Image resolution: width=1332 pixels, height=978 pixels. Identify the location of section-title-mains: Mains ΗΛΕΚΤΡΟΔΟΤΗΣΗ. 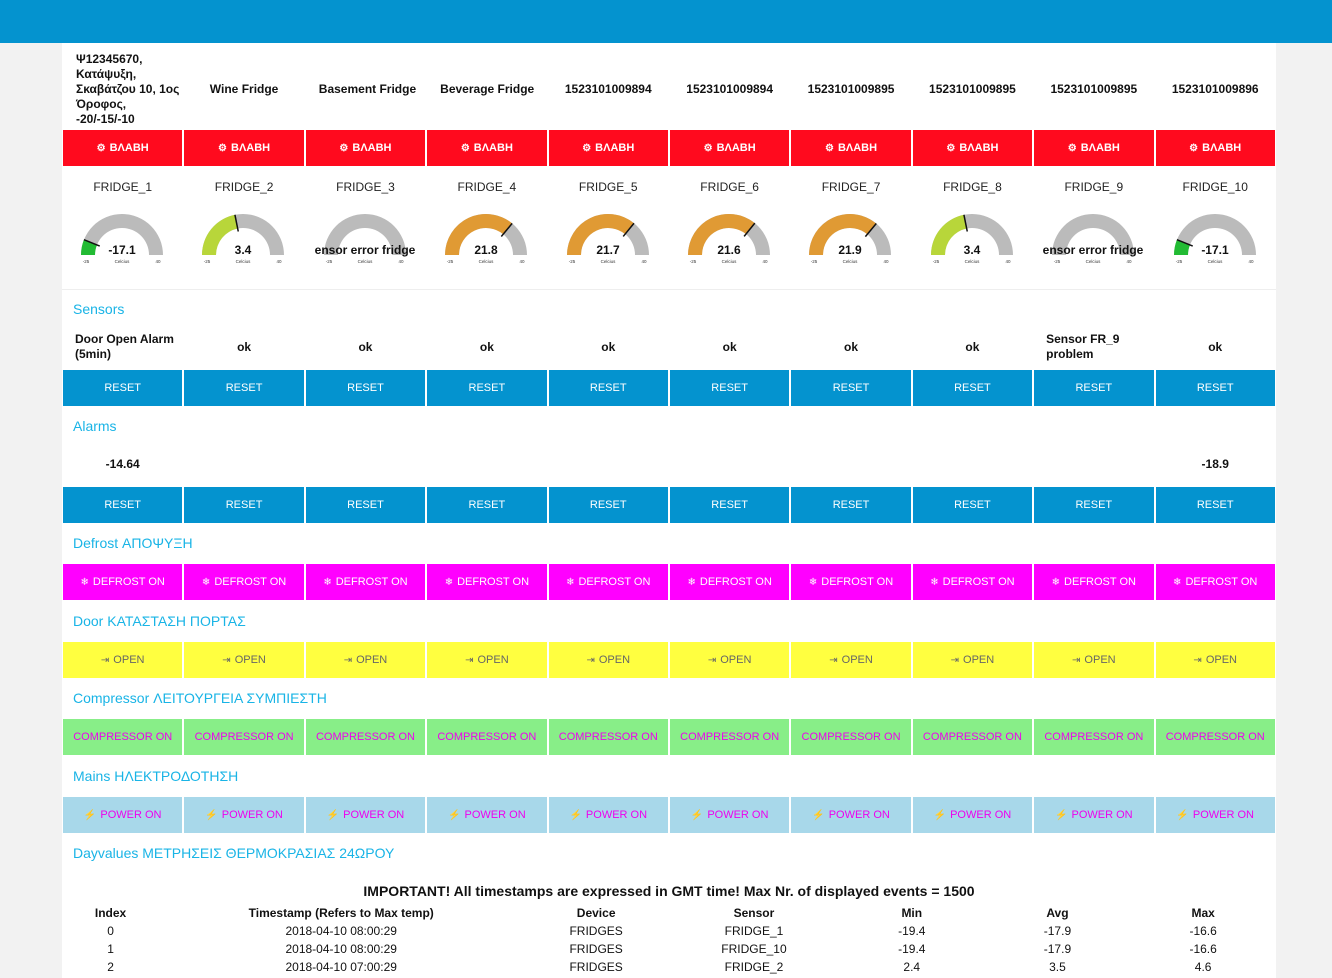
(156, 776).